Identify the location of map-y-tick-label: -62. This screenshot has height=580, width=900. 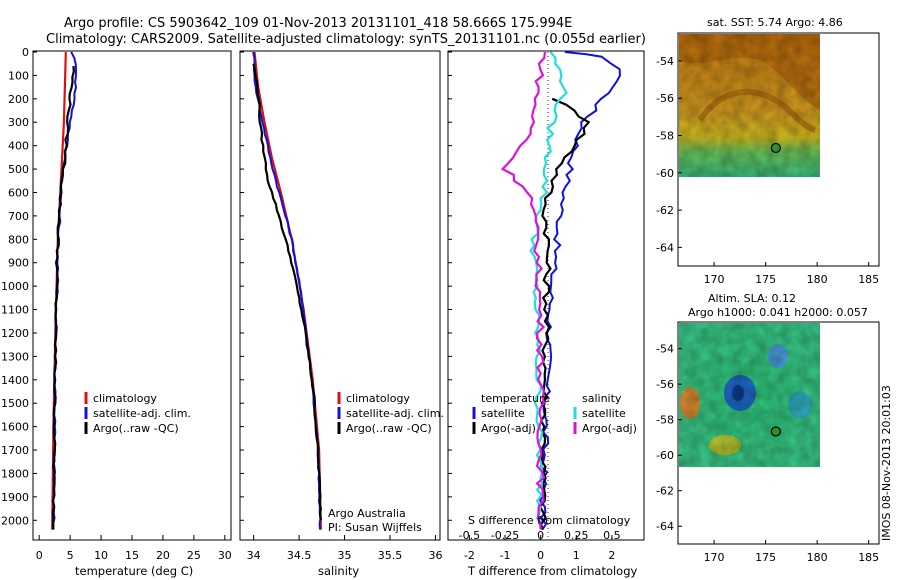
(665, 210).